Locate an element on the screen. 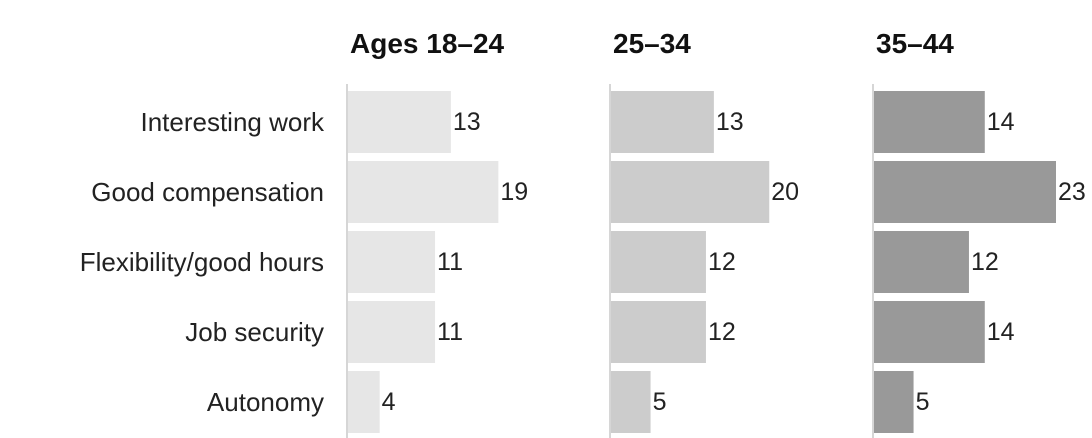 This screenshot has width=1092, height=438. category-label: Autonomy is located at coordinates (265, 402).